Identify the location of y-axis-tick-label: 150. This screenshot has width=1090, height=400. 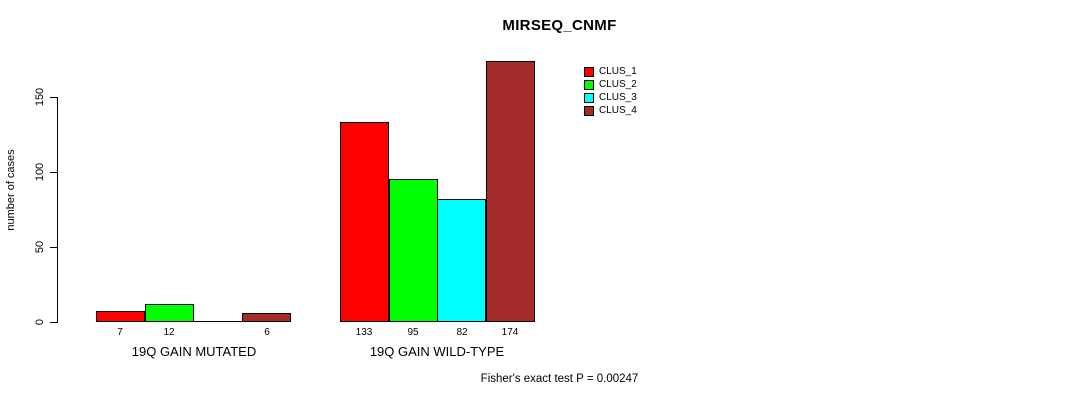
(40, 97).